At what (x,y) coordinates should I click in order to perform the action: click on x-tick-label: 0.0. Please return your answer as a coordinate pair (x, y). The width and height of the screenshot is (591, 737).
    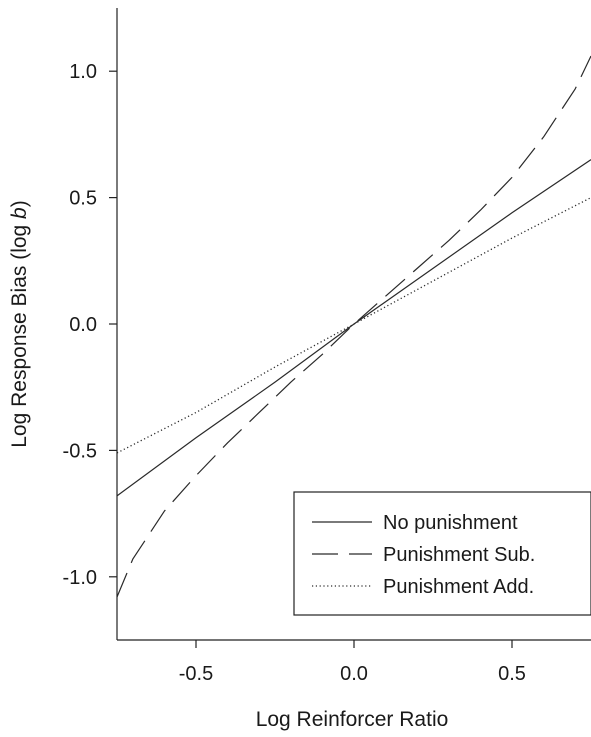
    Looking at the image, I should click on (354, 674).